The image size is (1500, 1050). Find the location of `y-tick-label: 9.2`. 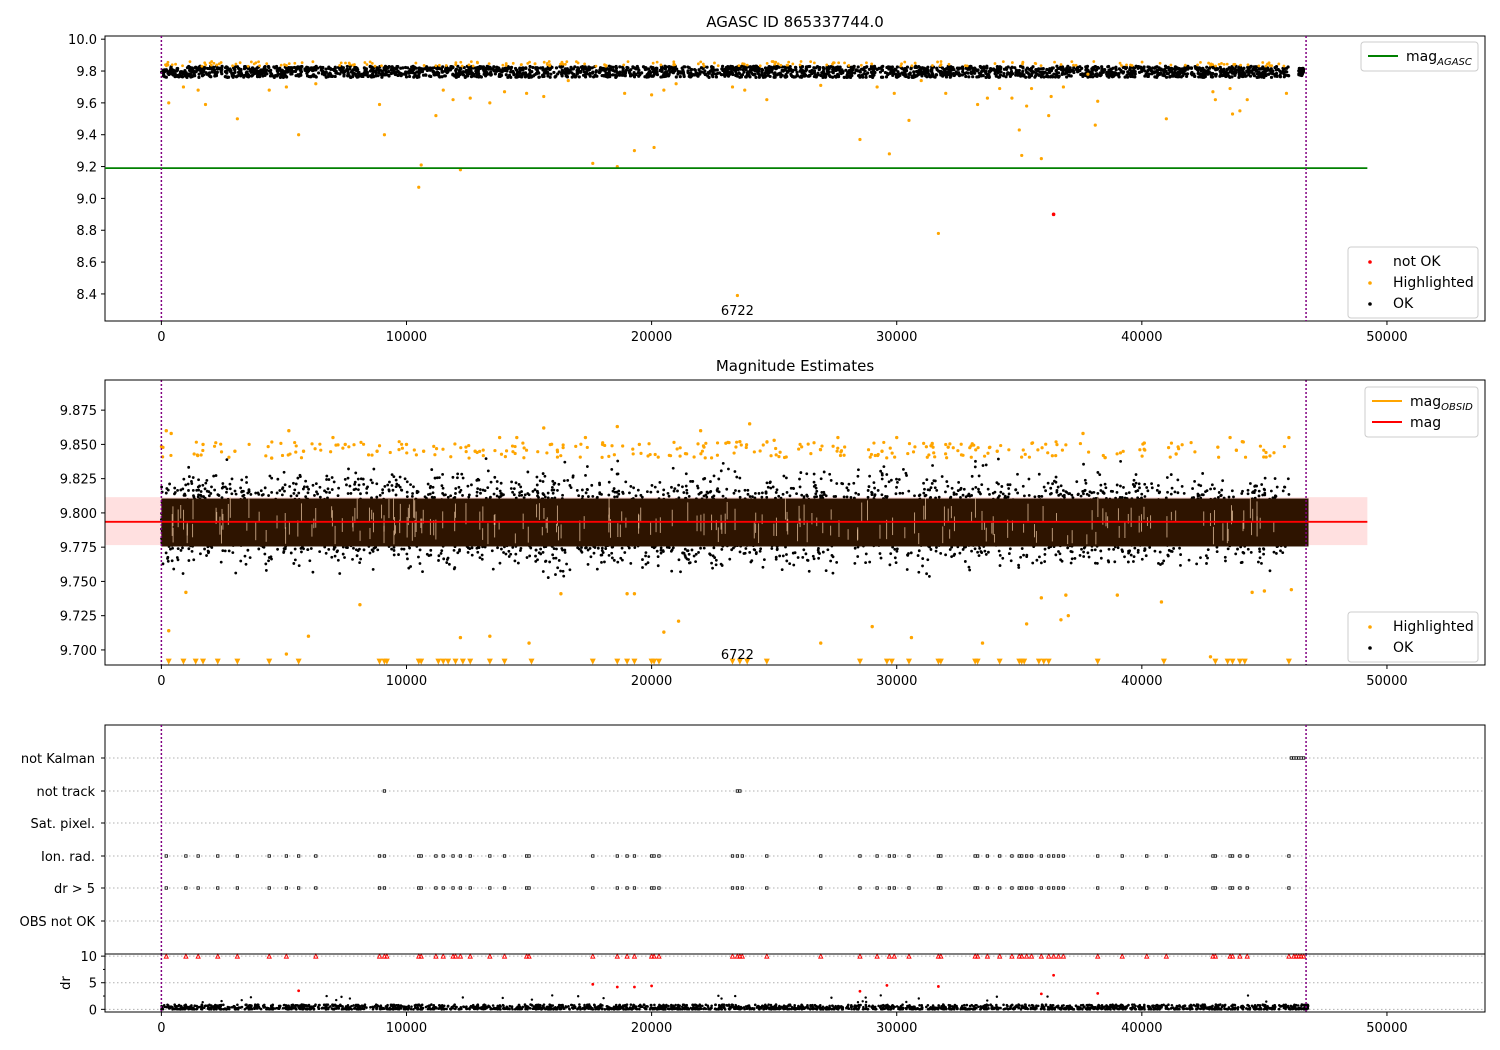

y-tick-label: 9.2 is located at coordinates (86, 168).